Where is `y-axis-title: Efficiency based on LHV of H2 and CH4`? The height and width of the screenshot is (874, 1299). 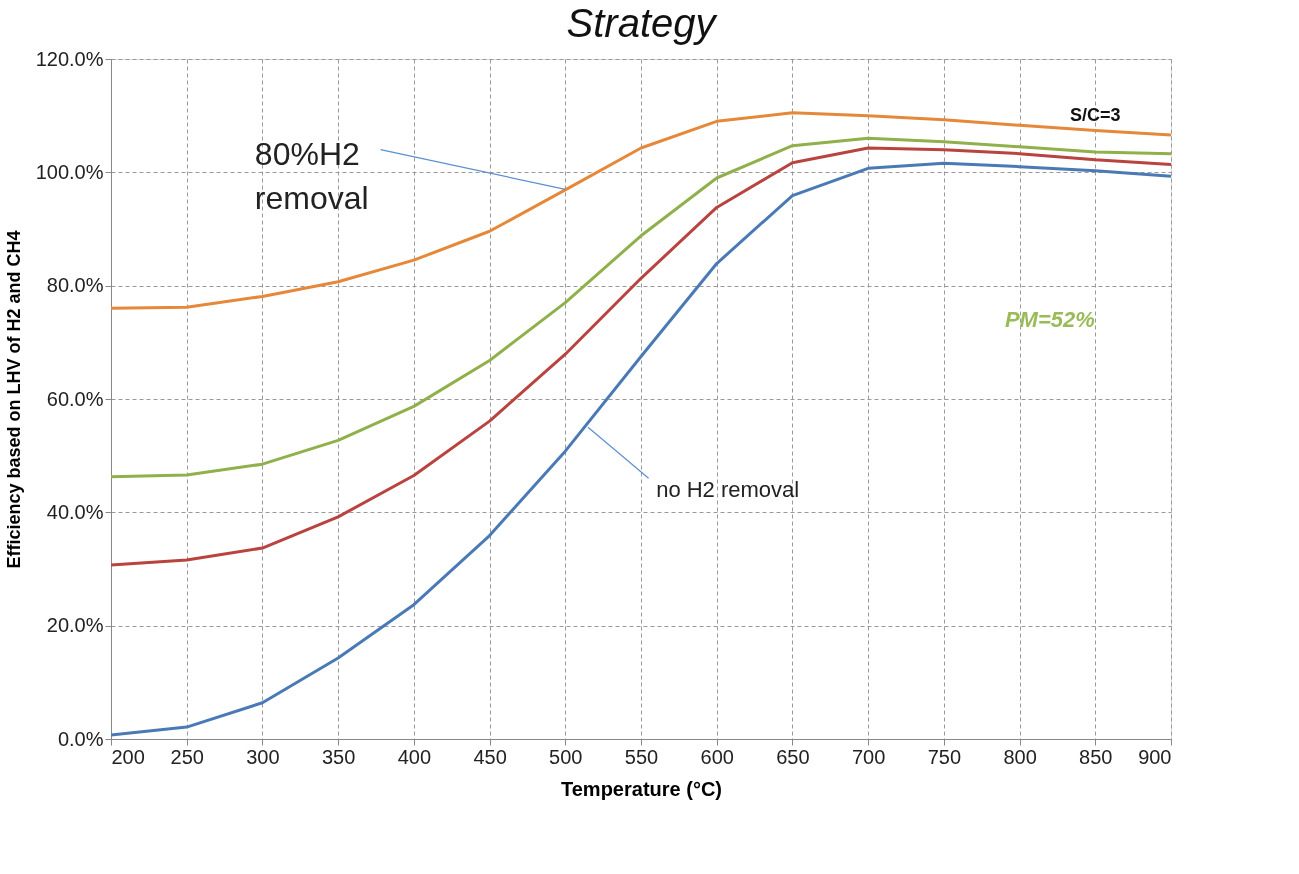 y-axis-title: Efficiency based on LHV of H2 and CH4 is located at coordinates (13, 399).